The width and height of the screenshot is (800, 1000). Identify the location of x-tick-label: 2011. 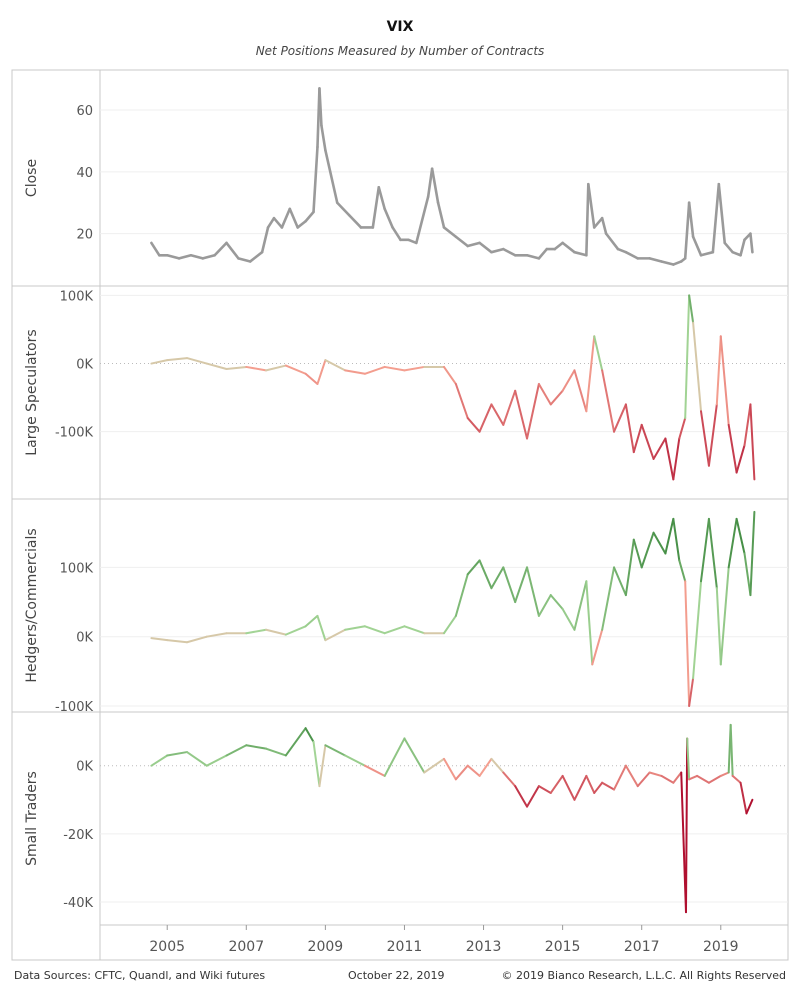
(405, 947).